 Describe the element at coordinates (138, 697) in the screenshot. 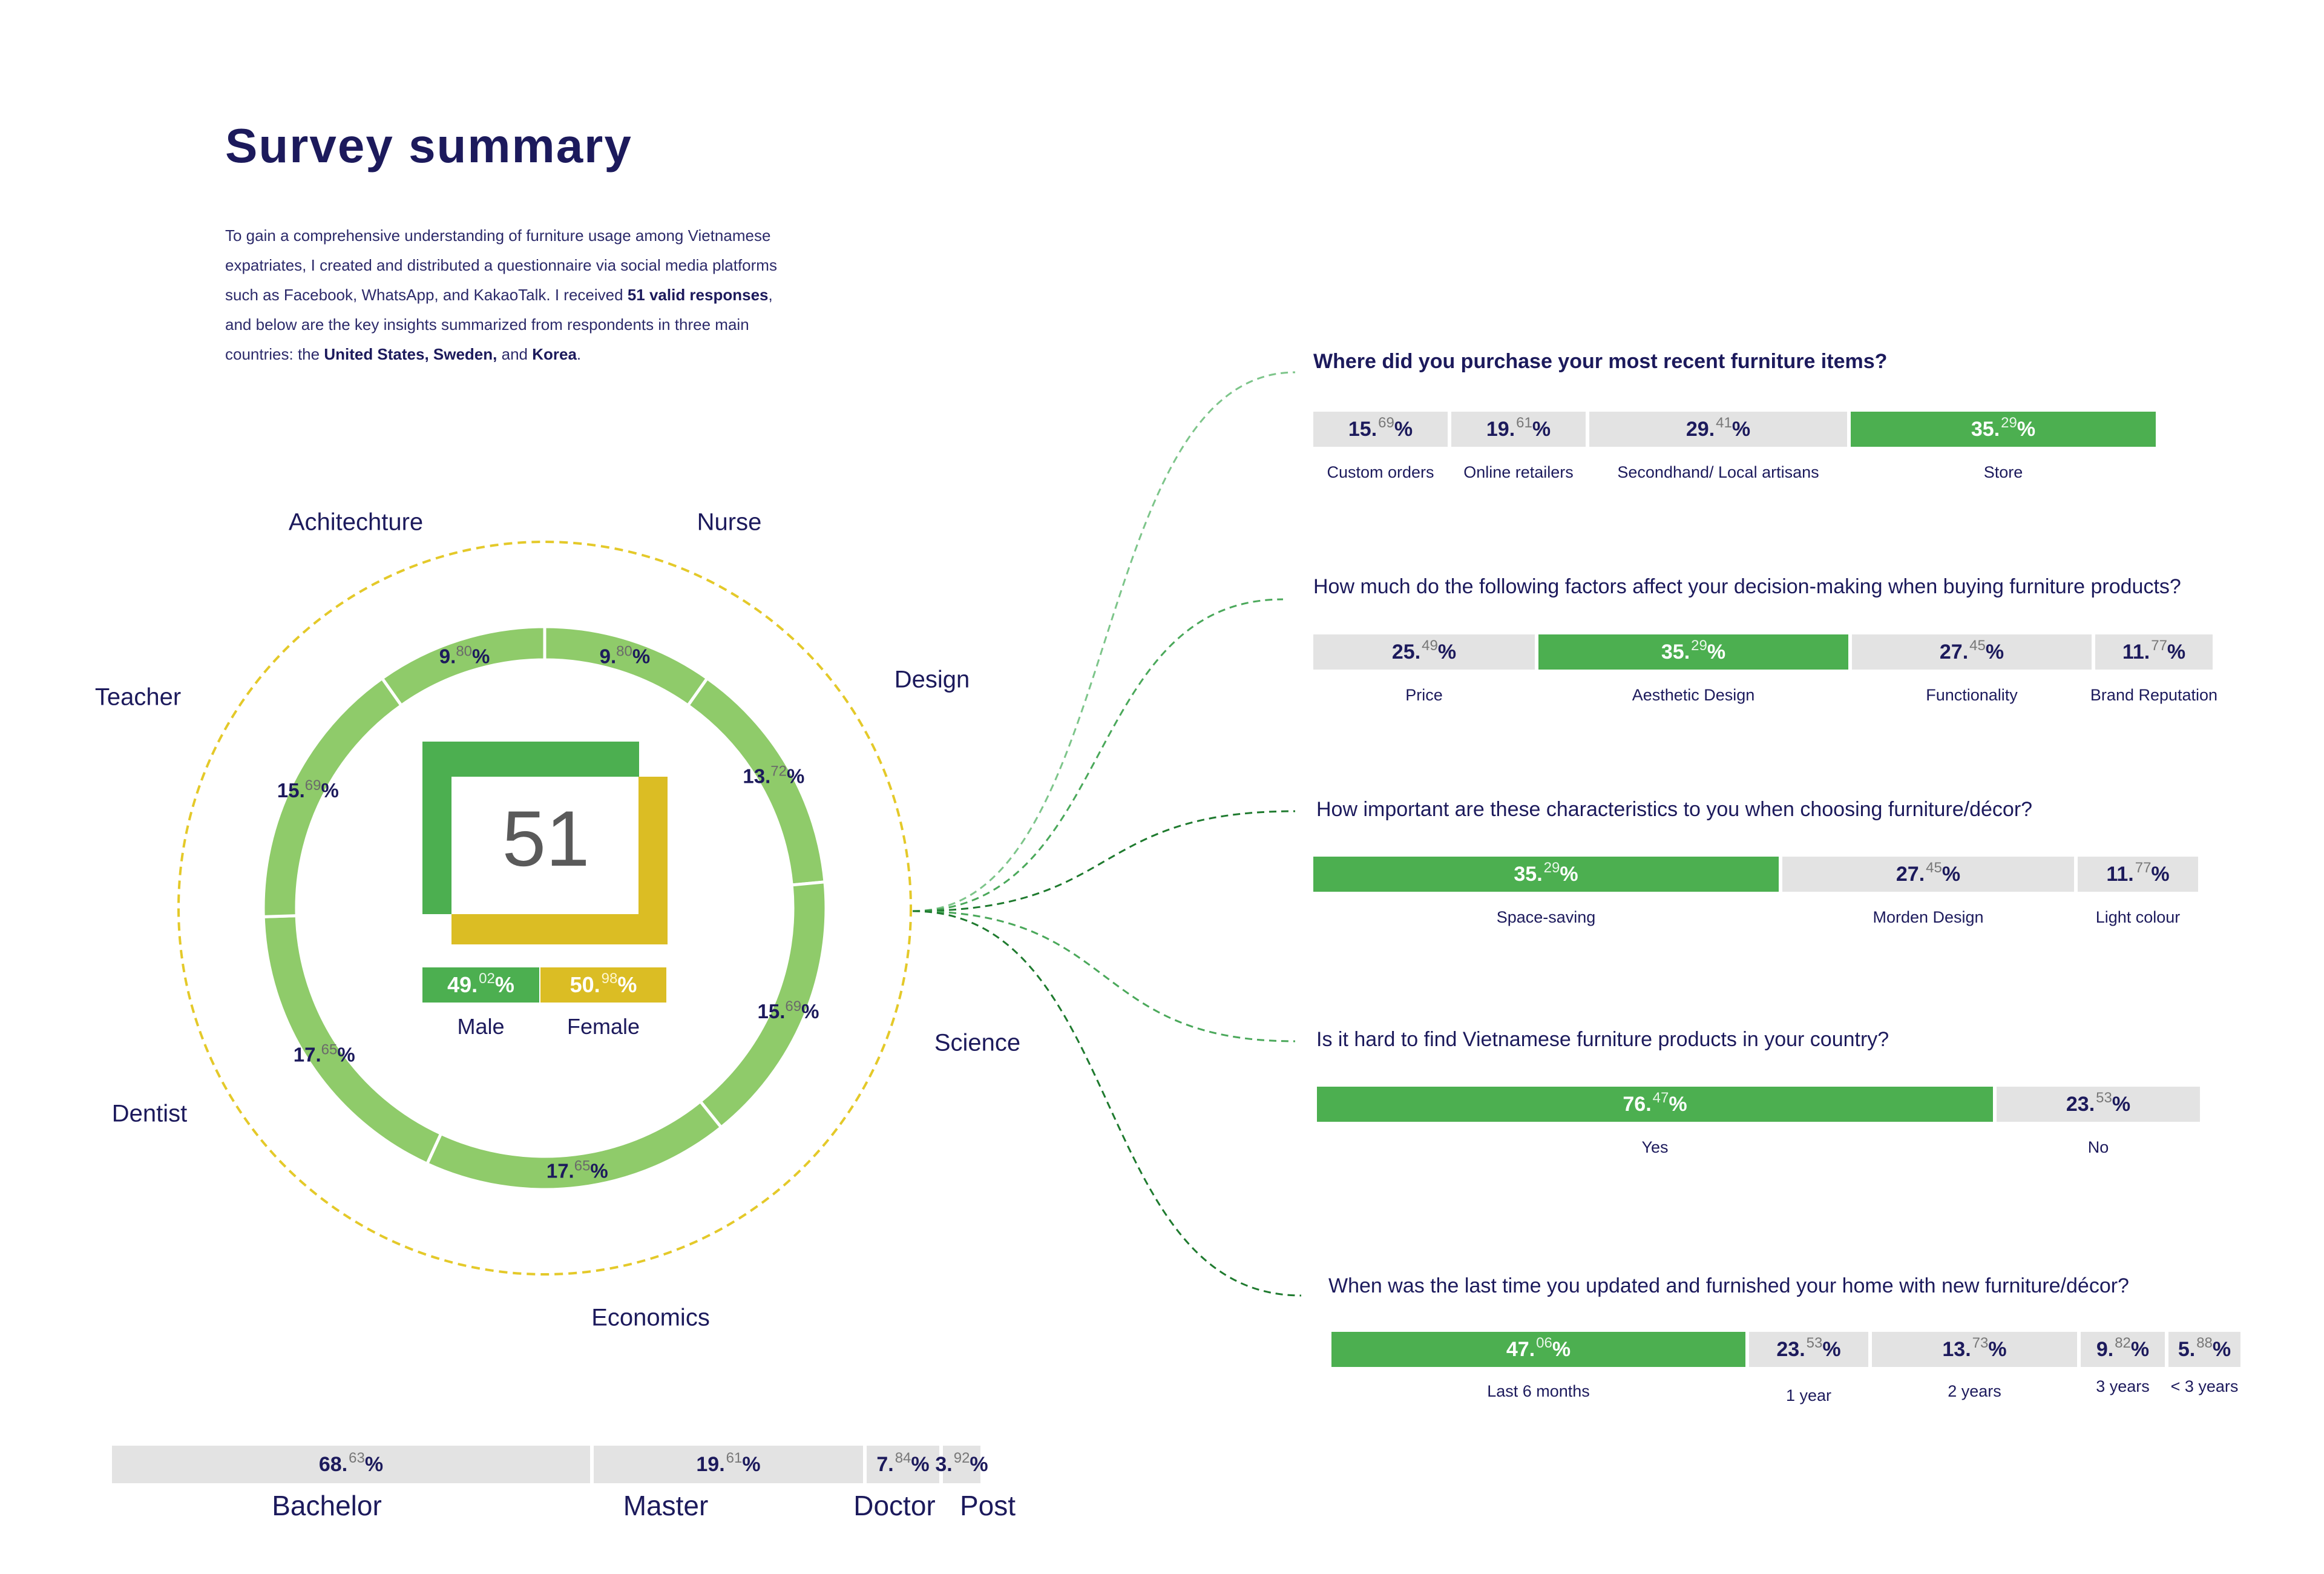

I see `occupation-label-teacher: Teacher` at that location.